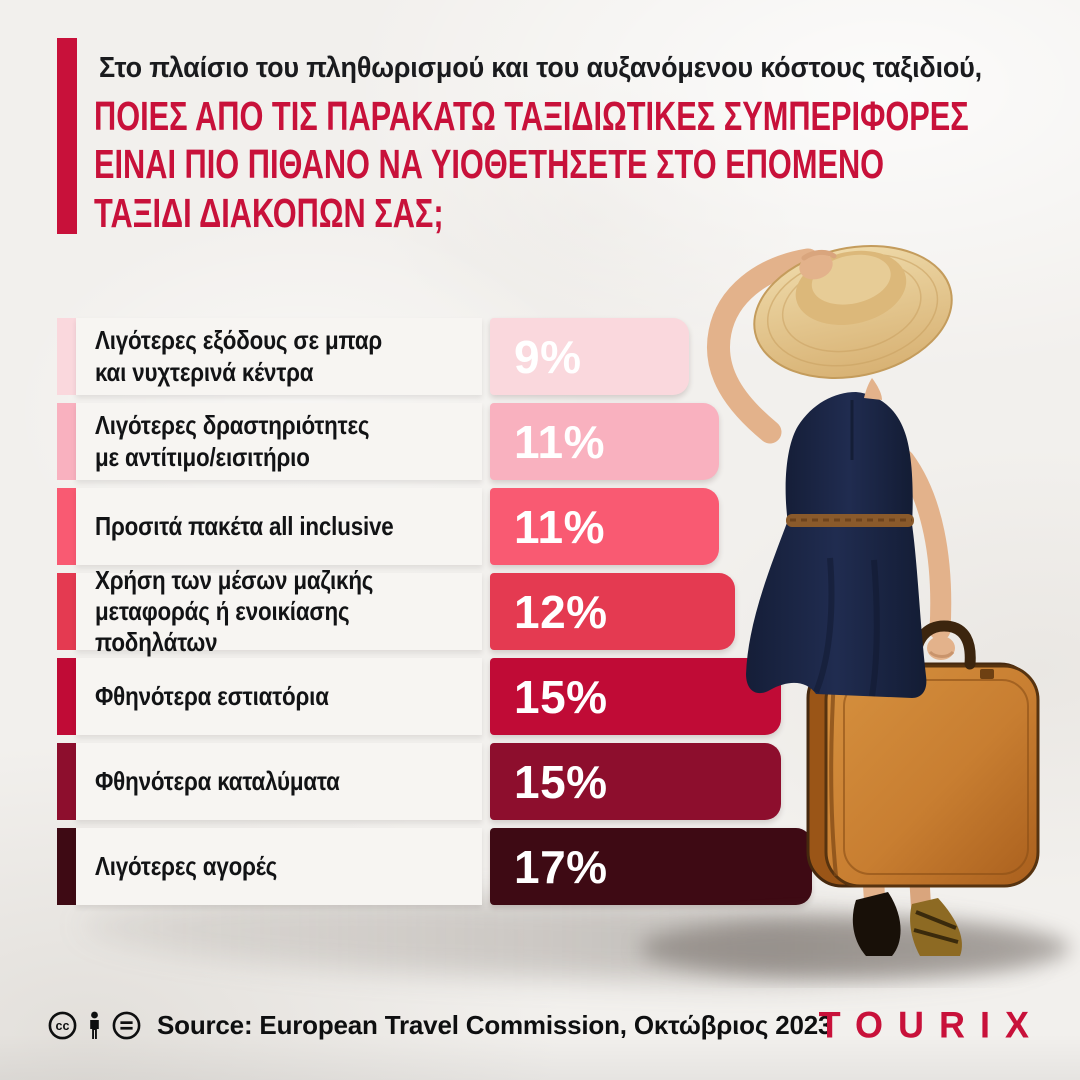  I want to click on license-icons: cc, so click(94, 1025).